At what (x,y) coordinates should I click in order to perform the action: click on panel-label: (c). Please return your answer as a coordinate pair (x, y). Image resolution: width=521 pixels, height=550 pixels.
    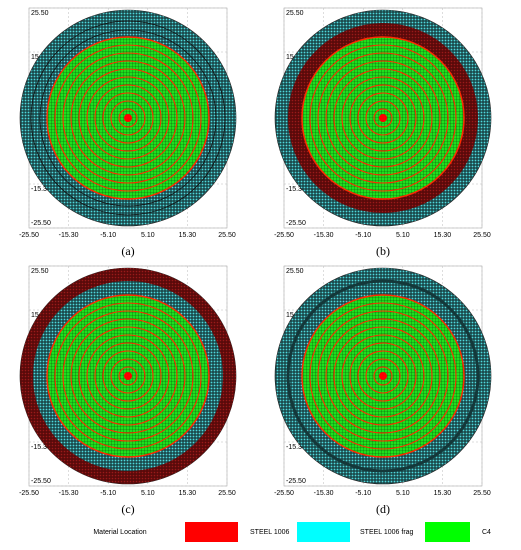
    Looking at the image, I should click on (127, 509).